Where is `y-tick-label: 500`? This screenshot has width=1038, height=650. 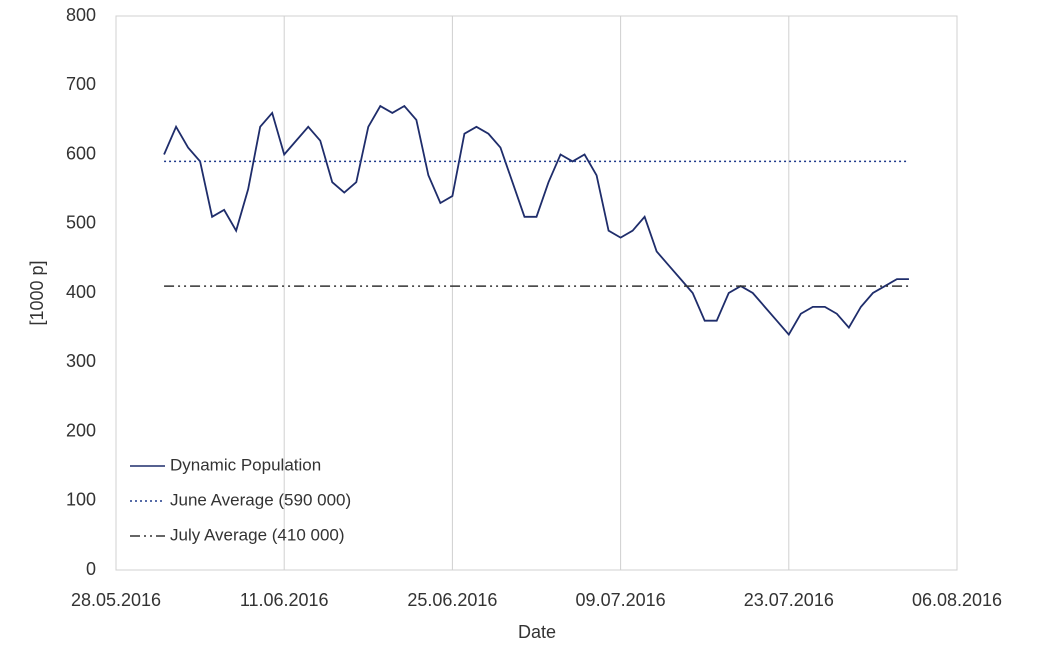
y-tick-label: 500 is located at coordinates (81, 223).